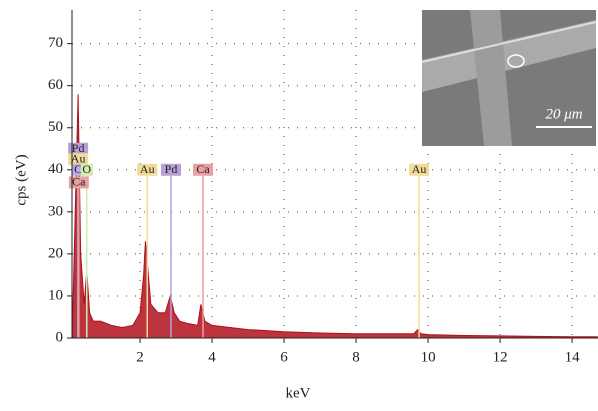 The image size is (598, 411). I want to click on y-tick-label: 10, so click(55, 295).